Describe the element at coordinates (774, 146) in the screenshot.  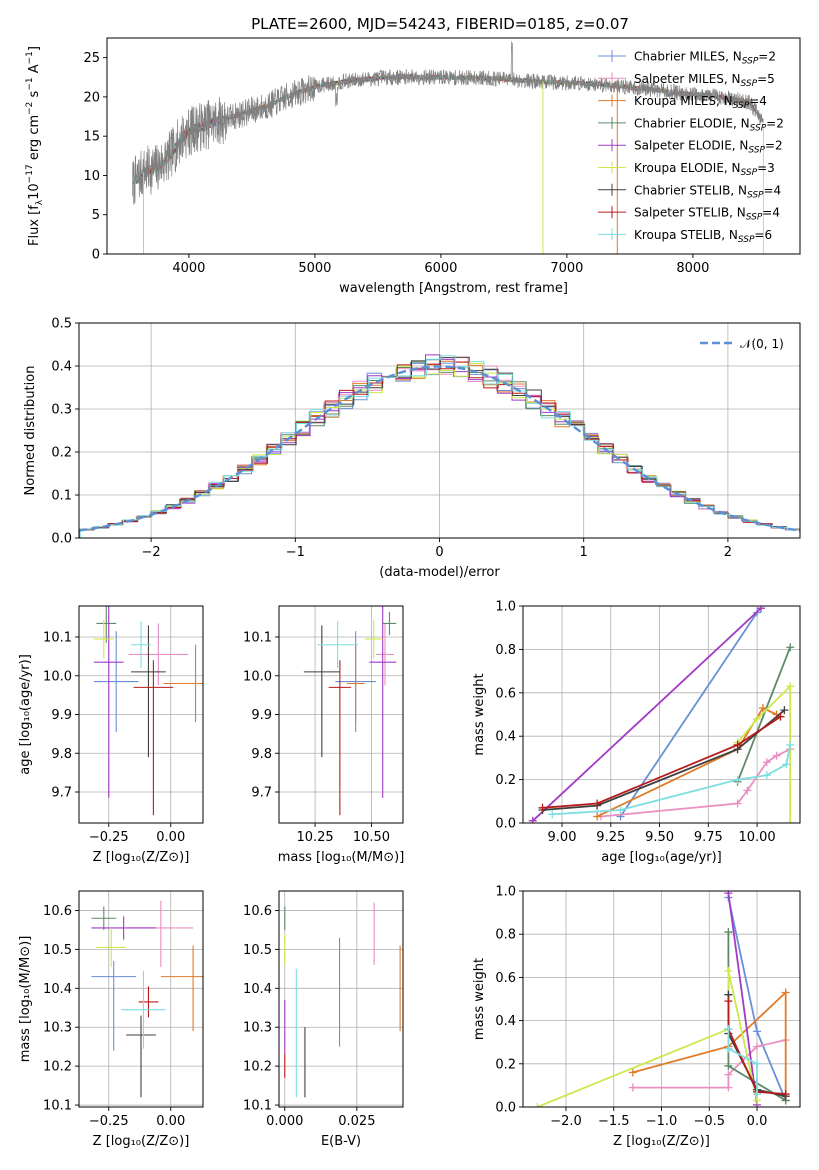
I see `legend-label-tail: =2` at that location.